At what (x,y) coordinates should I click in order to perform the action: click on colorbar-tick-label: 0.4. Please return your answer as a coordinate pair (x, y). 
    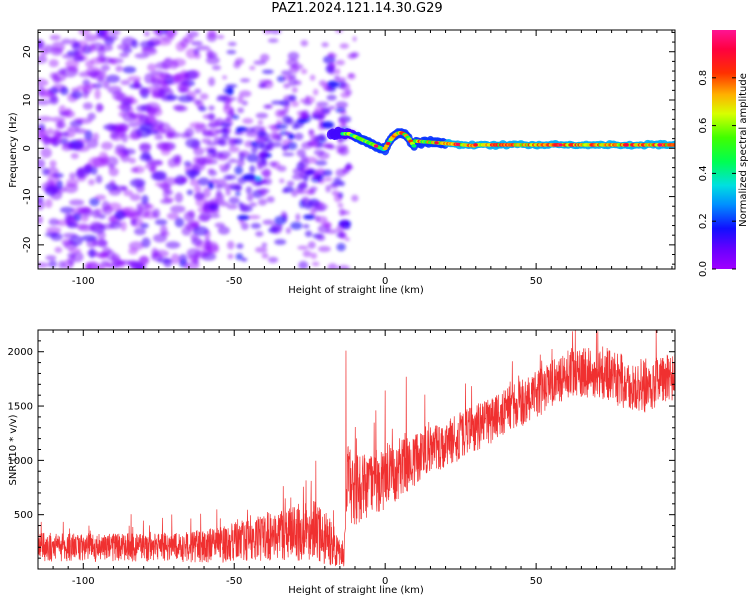
    Looking at the image, I should click on (703, 173).